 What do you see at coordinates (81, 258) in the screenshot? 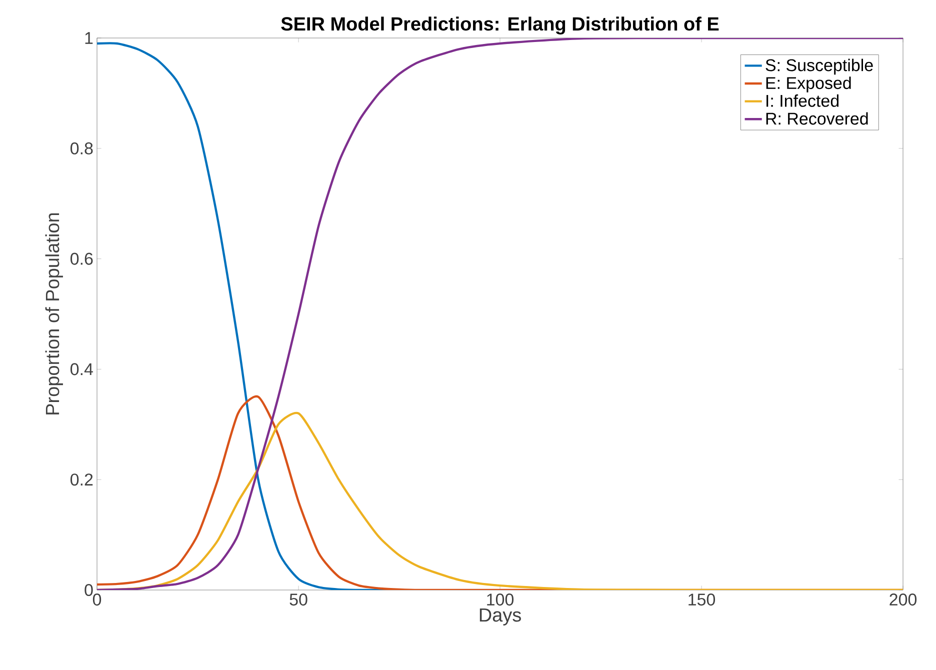
I see `y-tick-label: 0.6` at bounding box center [81, 258].